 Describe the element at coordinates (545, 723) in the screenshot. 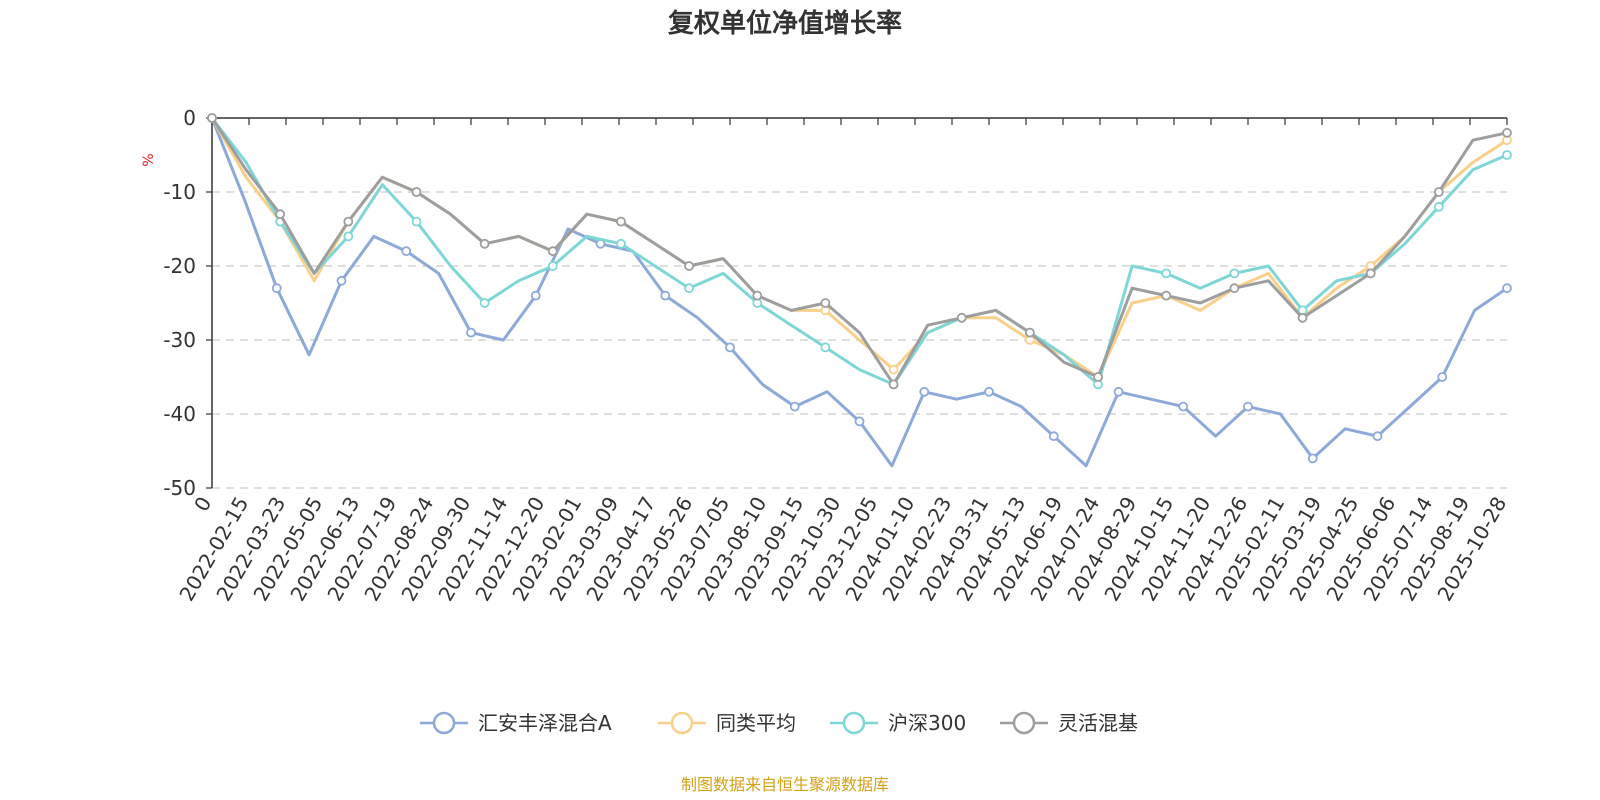

I see `legend-label: 汇安丰泽混合A` at that location.